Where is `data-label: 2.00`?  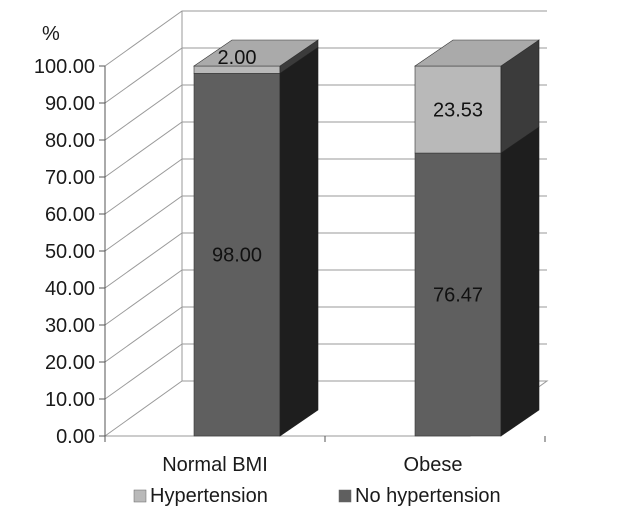
data-label: 2.00 is located at coordinates (237, 58).